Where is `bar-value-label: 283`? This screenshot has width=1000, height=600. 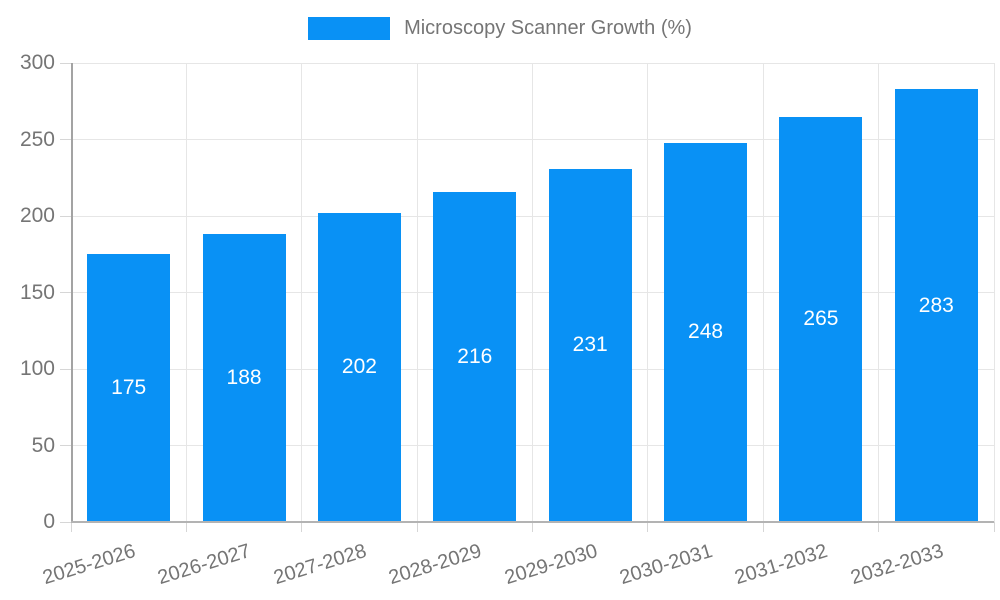
bar-value-label: 283 is located at coordinates (936, 305).